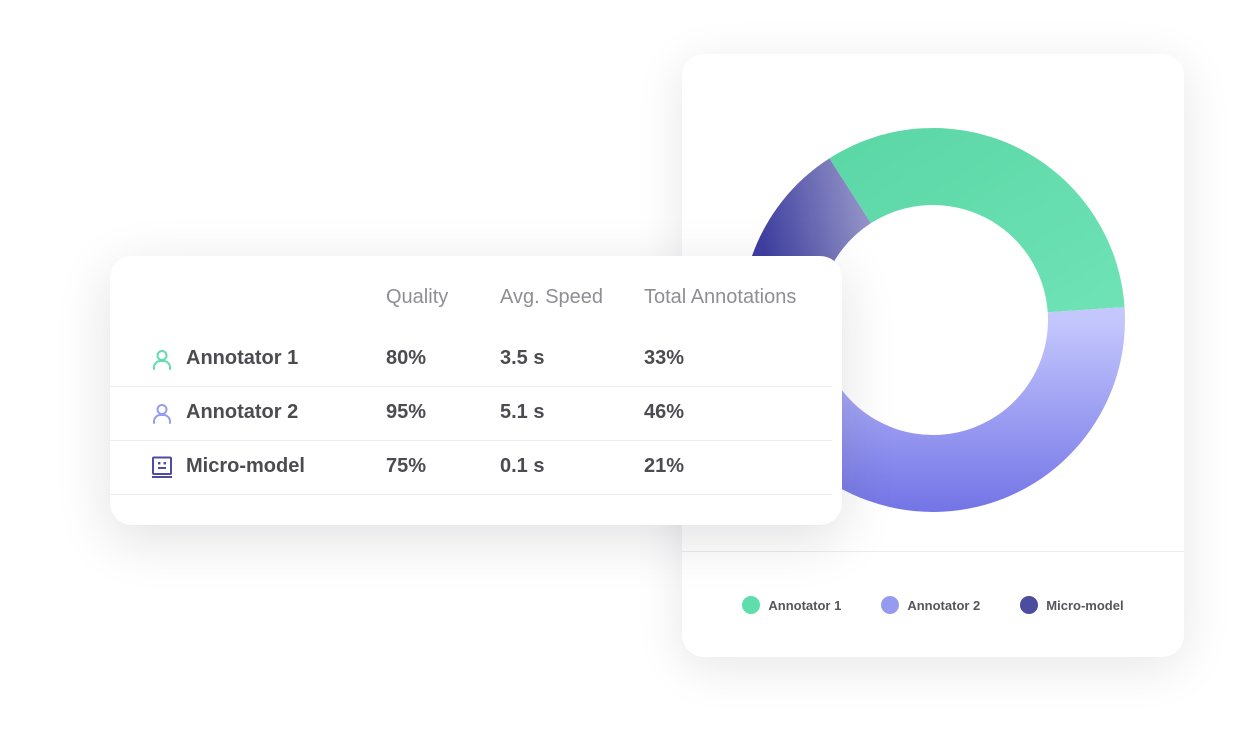  I want to click on table-row: Annotator 2 95% 5.1 s 46%, so click(471, 413).